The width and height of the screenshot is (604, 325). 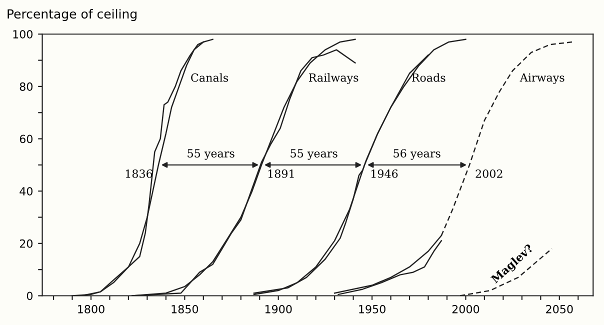 What do you see at coordinates (417, 154) in the screenshot?
I see `annotation: 56 years` at bounding box center [417, 154].